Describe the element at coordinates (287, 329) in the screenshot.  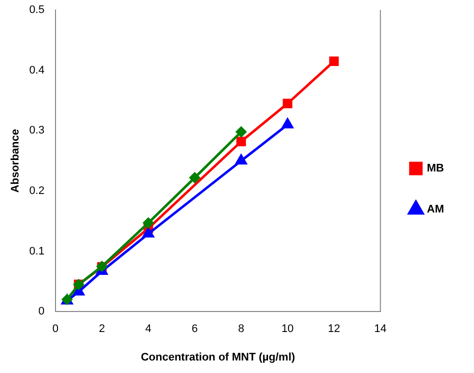
I see `x-tick-label: 10` at that location.